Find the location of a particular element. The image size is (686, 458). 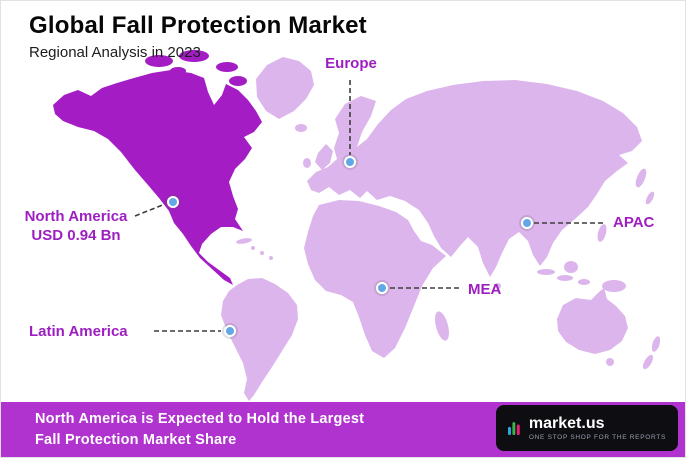

latin-america-marker-dot is located at coordinates (230, 331).